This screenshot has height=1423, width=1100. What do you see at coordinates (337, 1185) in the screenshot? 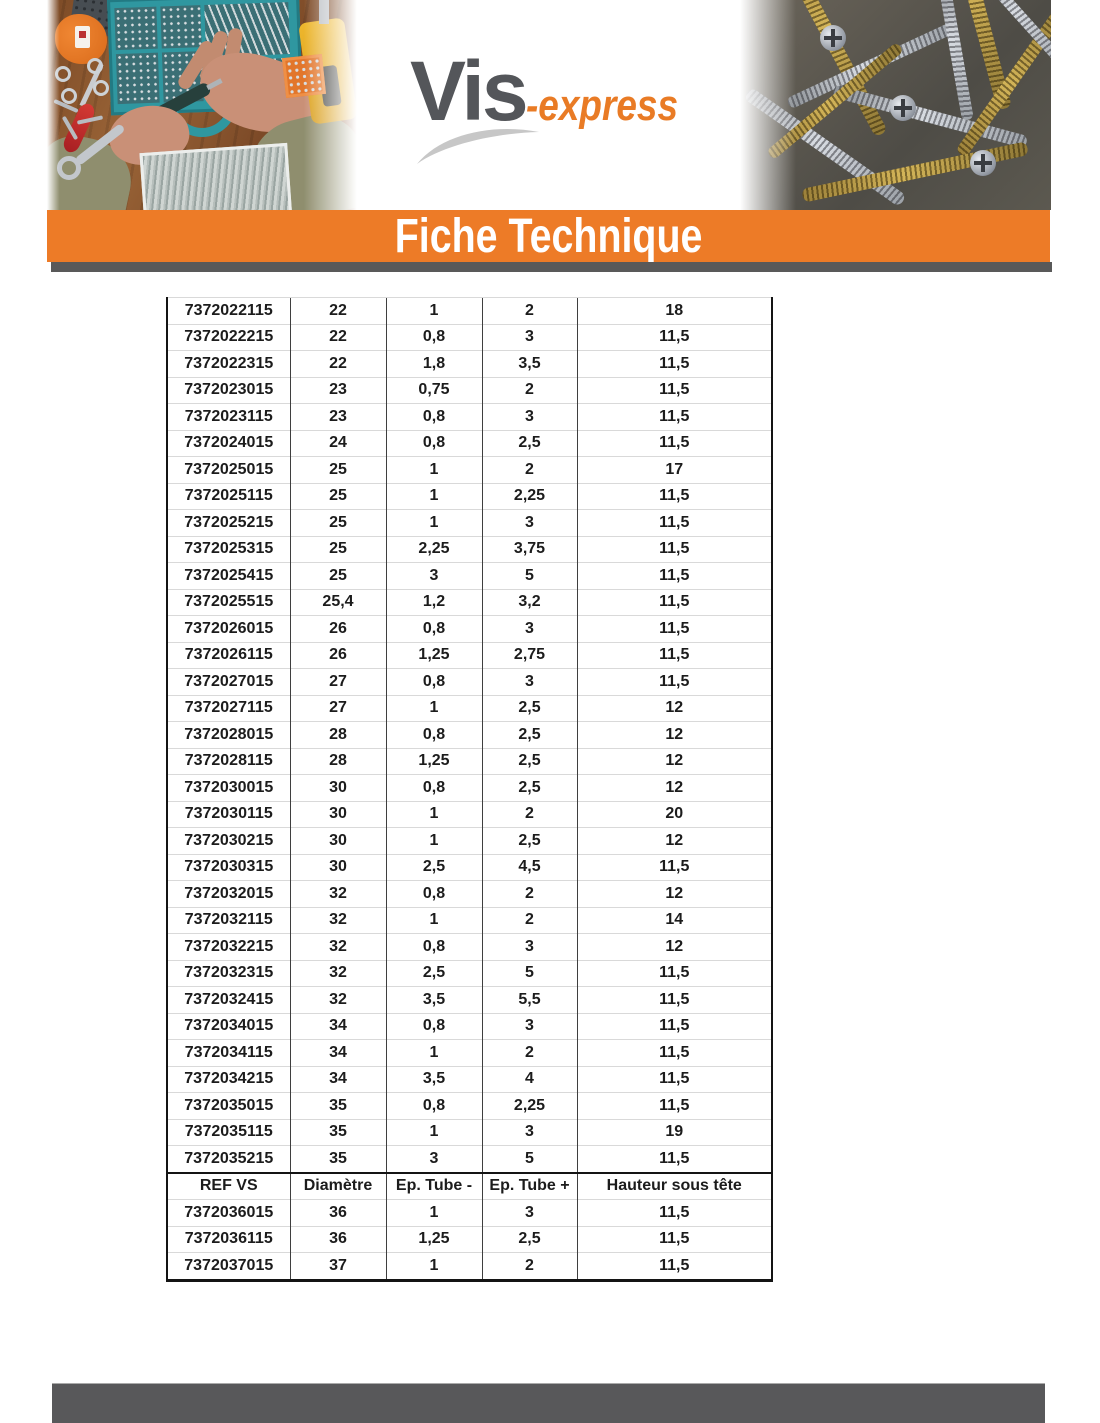
I see `table-cell: Diamètre` at bounding box center [337, 1185].